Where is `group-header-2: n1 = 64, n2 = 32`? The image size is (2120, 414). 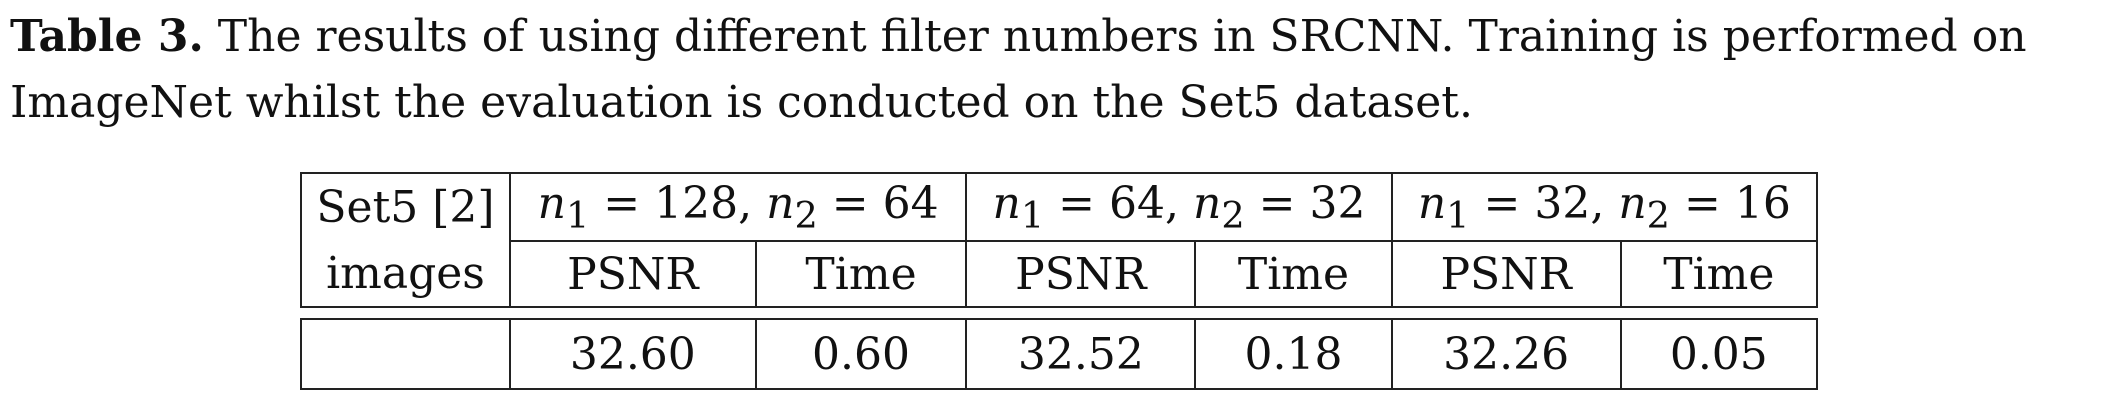
group-header-2: n1 = 64, n2 = 32 is located at coordinates (1179, 207).